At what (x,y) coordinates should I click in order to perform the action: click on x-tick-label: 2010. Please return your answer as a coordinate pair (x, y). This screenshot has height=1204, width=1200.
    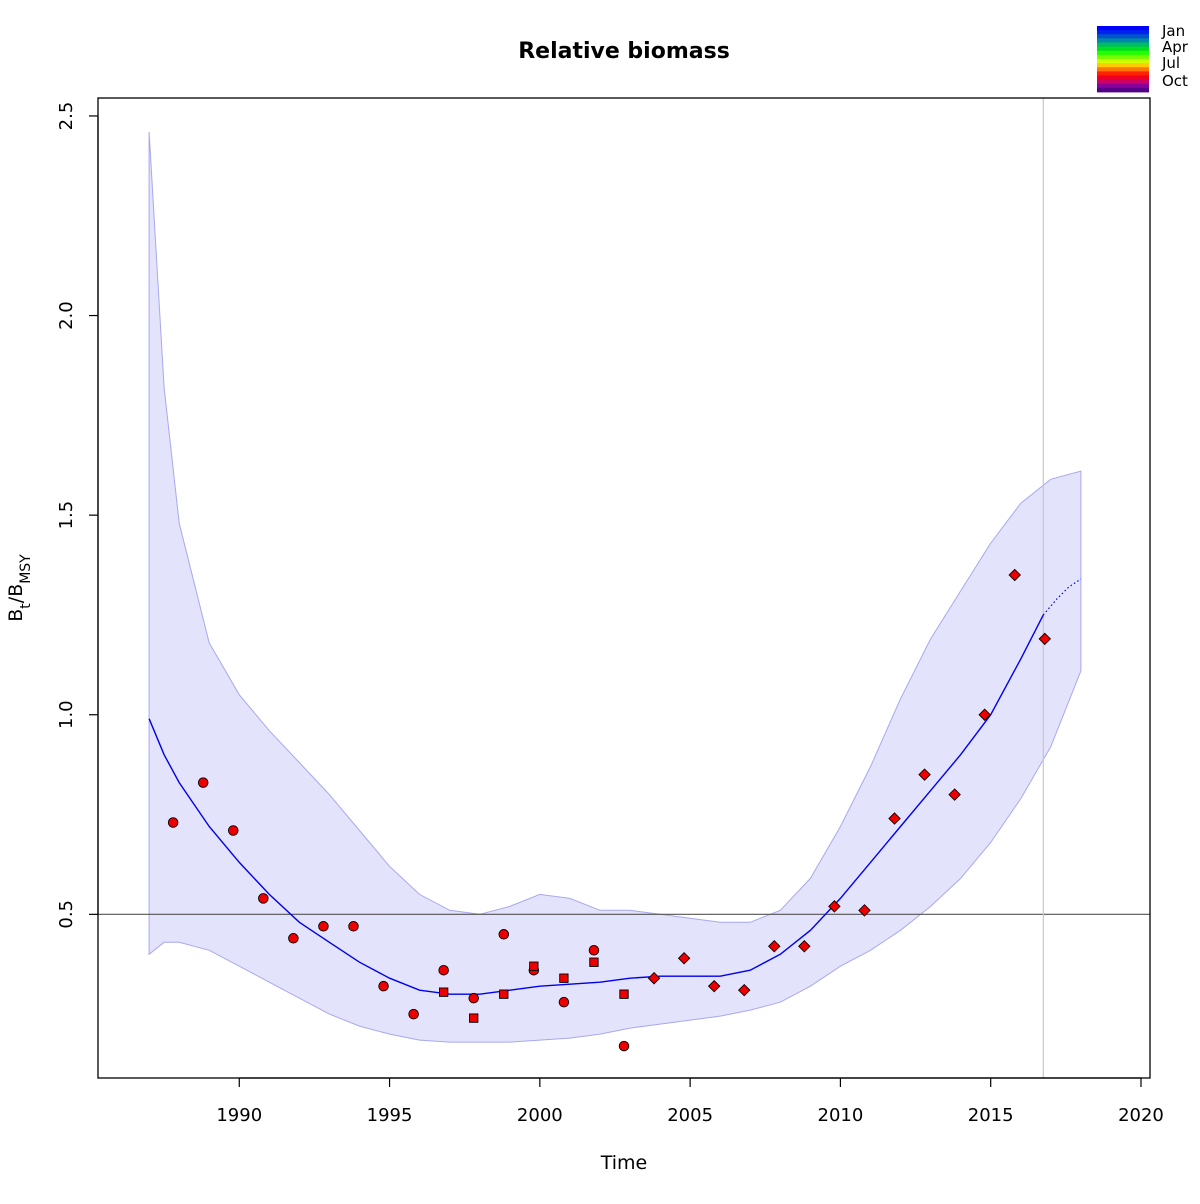
    Looking at the image, I should click on (841, 1115).